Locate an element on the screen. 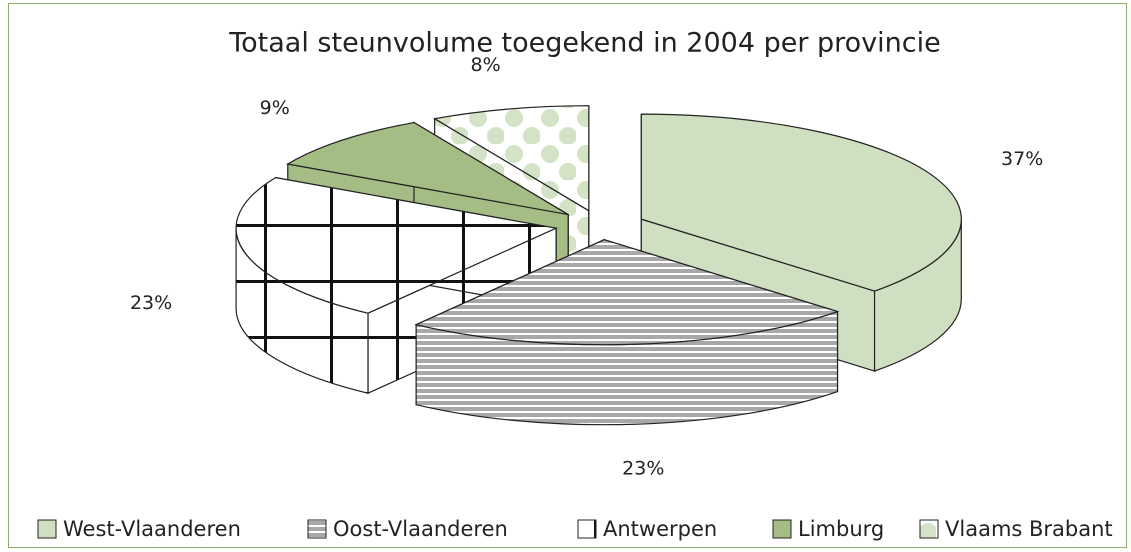  legend-label: Vlaams Brabant is located at coordinates (1029, 529).